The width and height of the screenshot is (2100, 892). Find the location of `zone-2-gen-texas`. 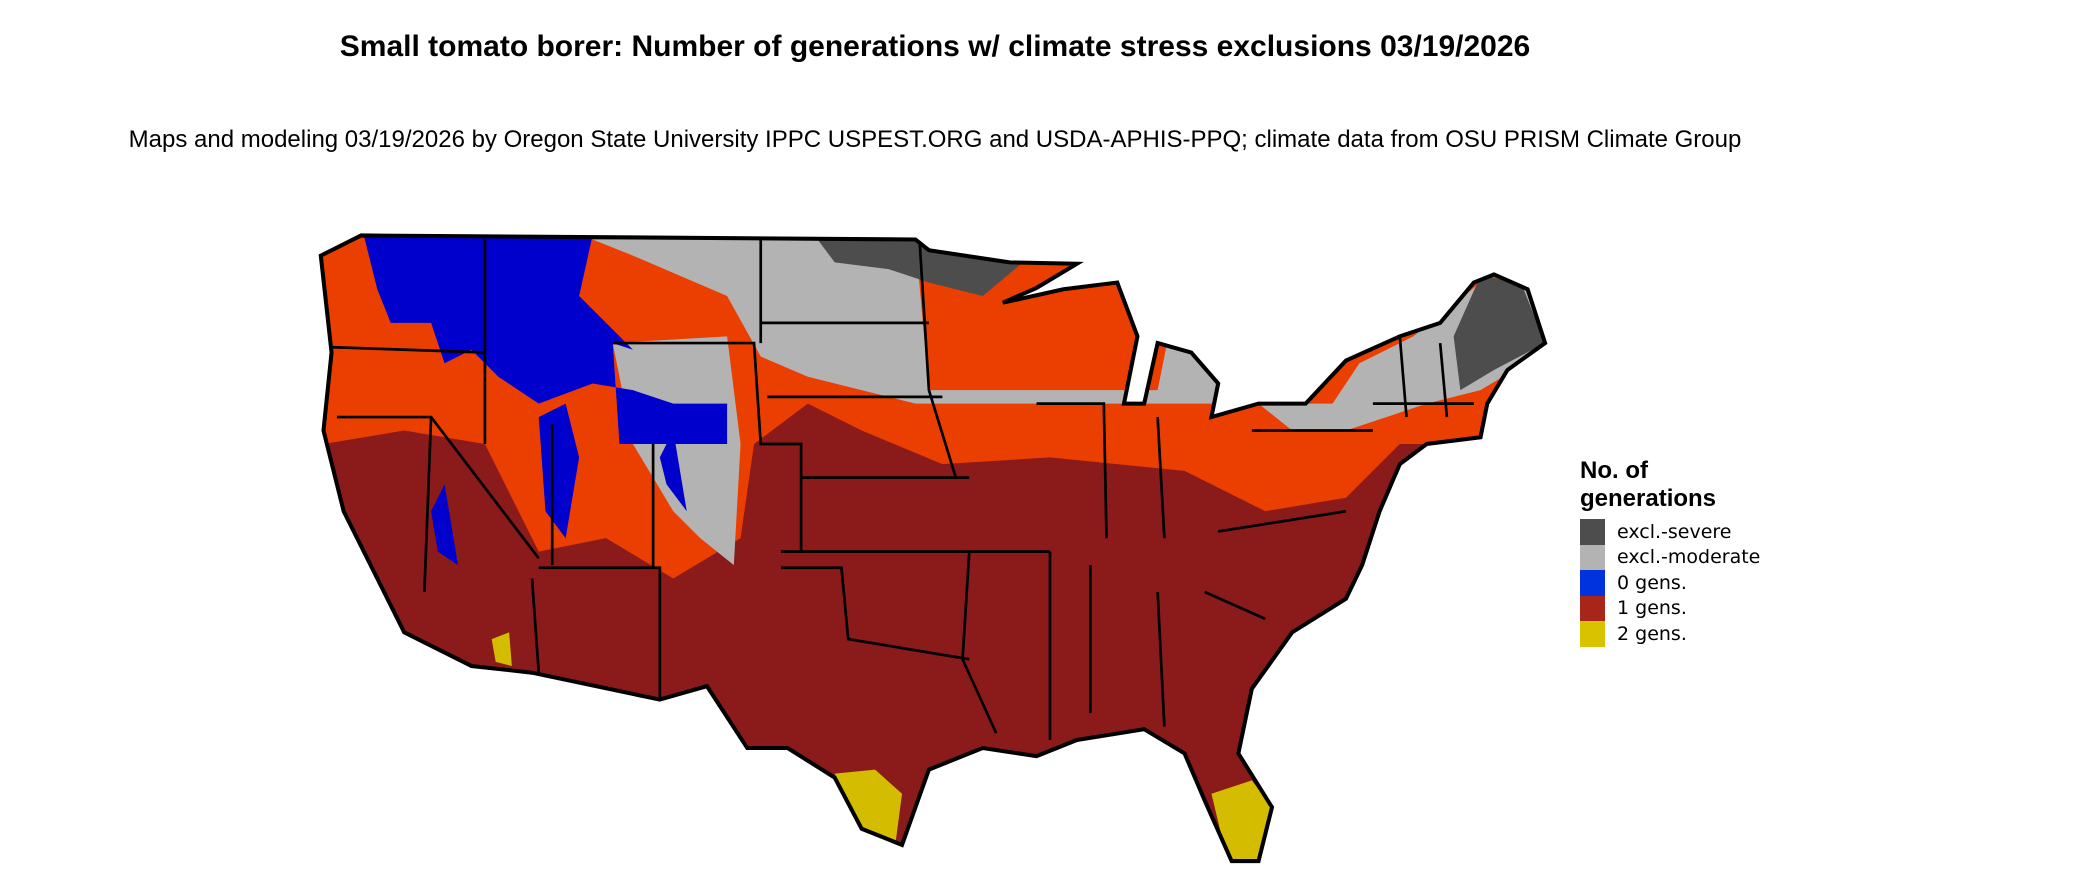

zone-2-gen-texas is located at coordinates (868, 807).